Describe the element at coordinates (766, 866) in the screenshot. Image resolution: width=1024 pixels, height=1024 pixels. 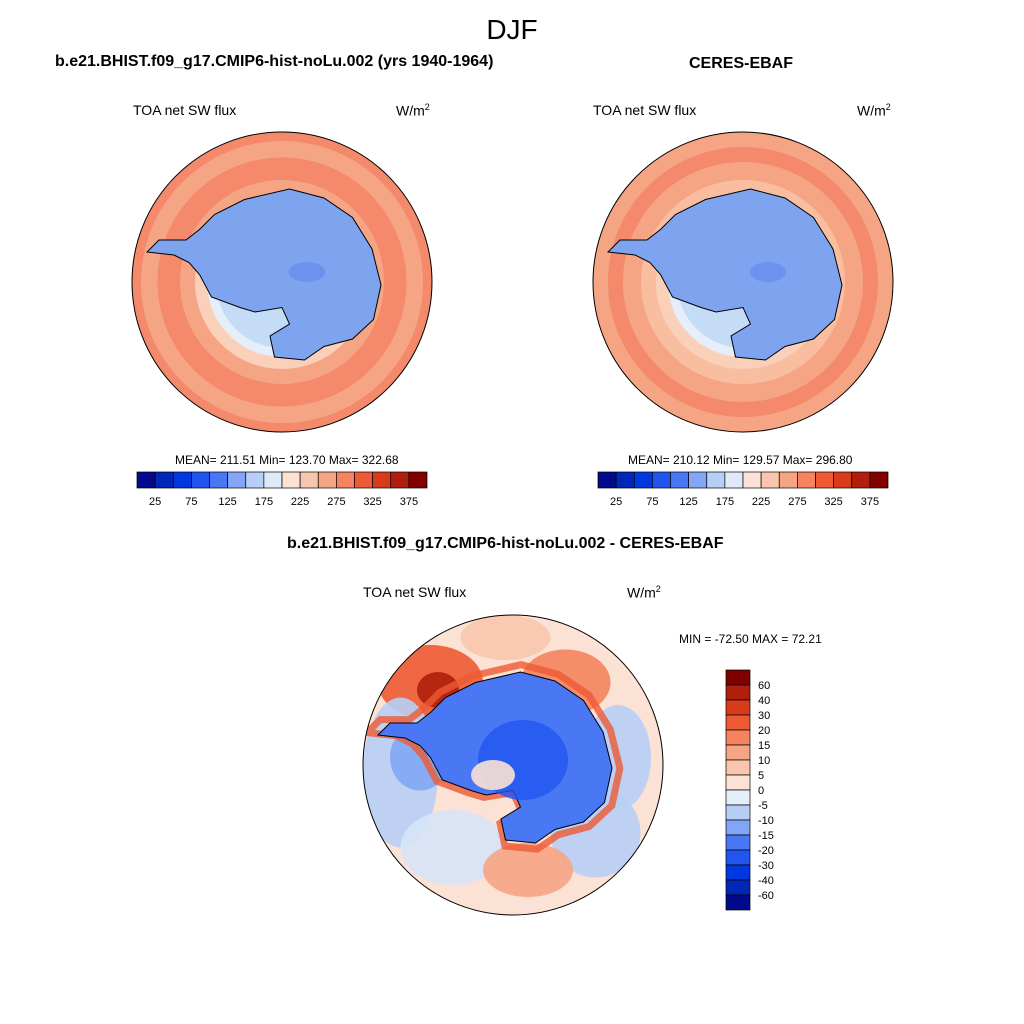
I see `diff-colorbar-tick-label: -30` at that location.